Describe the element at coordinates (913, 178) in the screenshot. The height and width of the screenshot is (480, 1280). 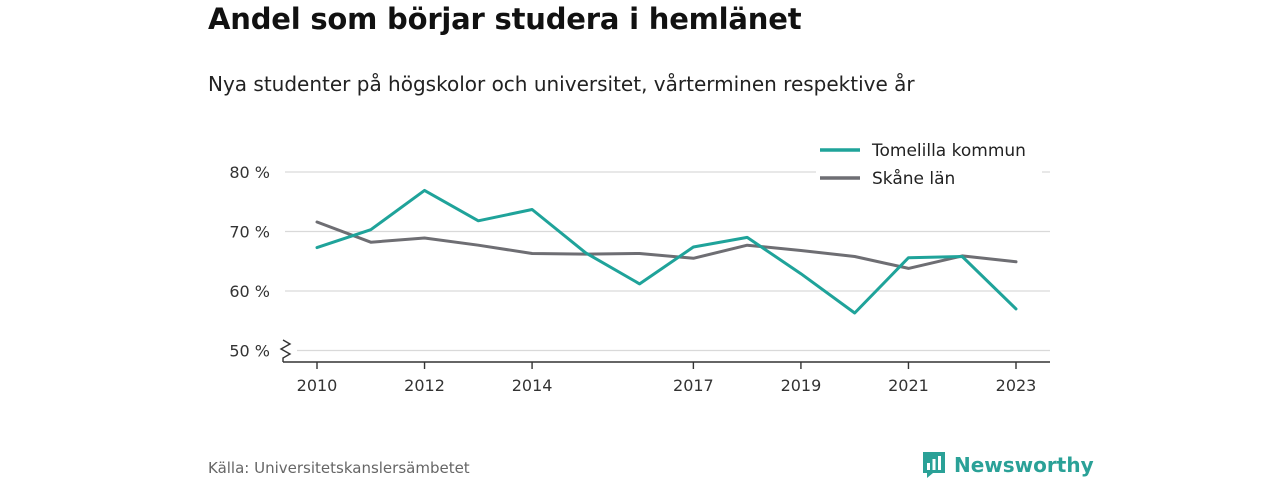
I see `legend-label: Skåne län` at that location.